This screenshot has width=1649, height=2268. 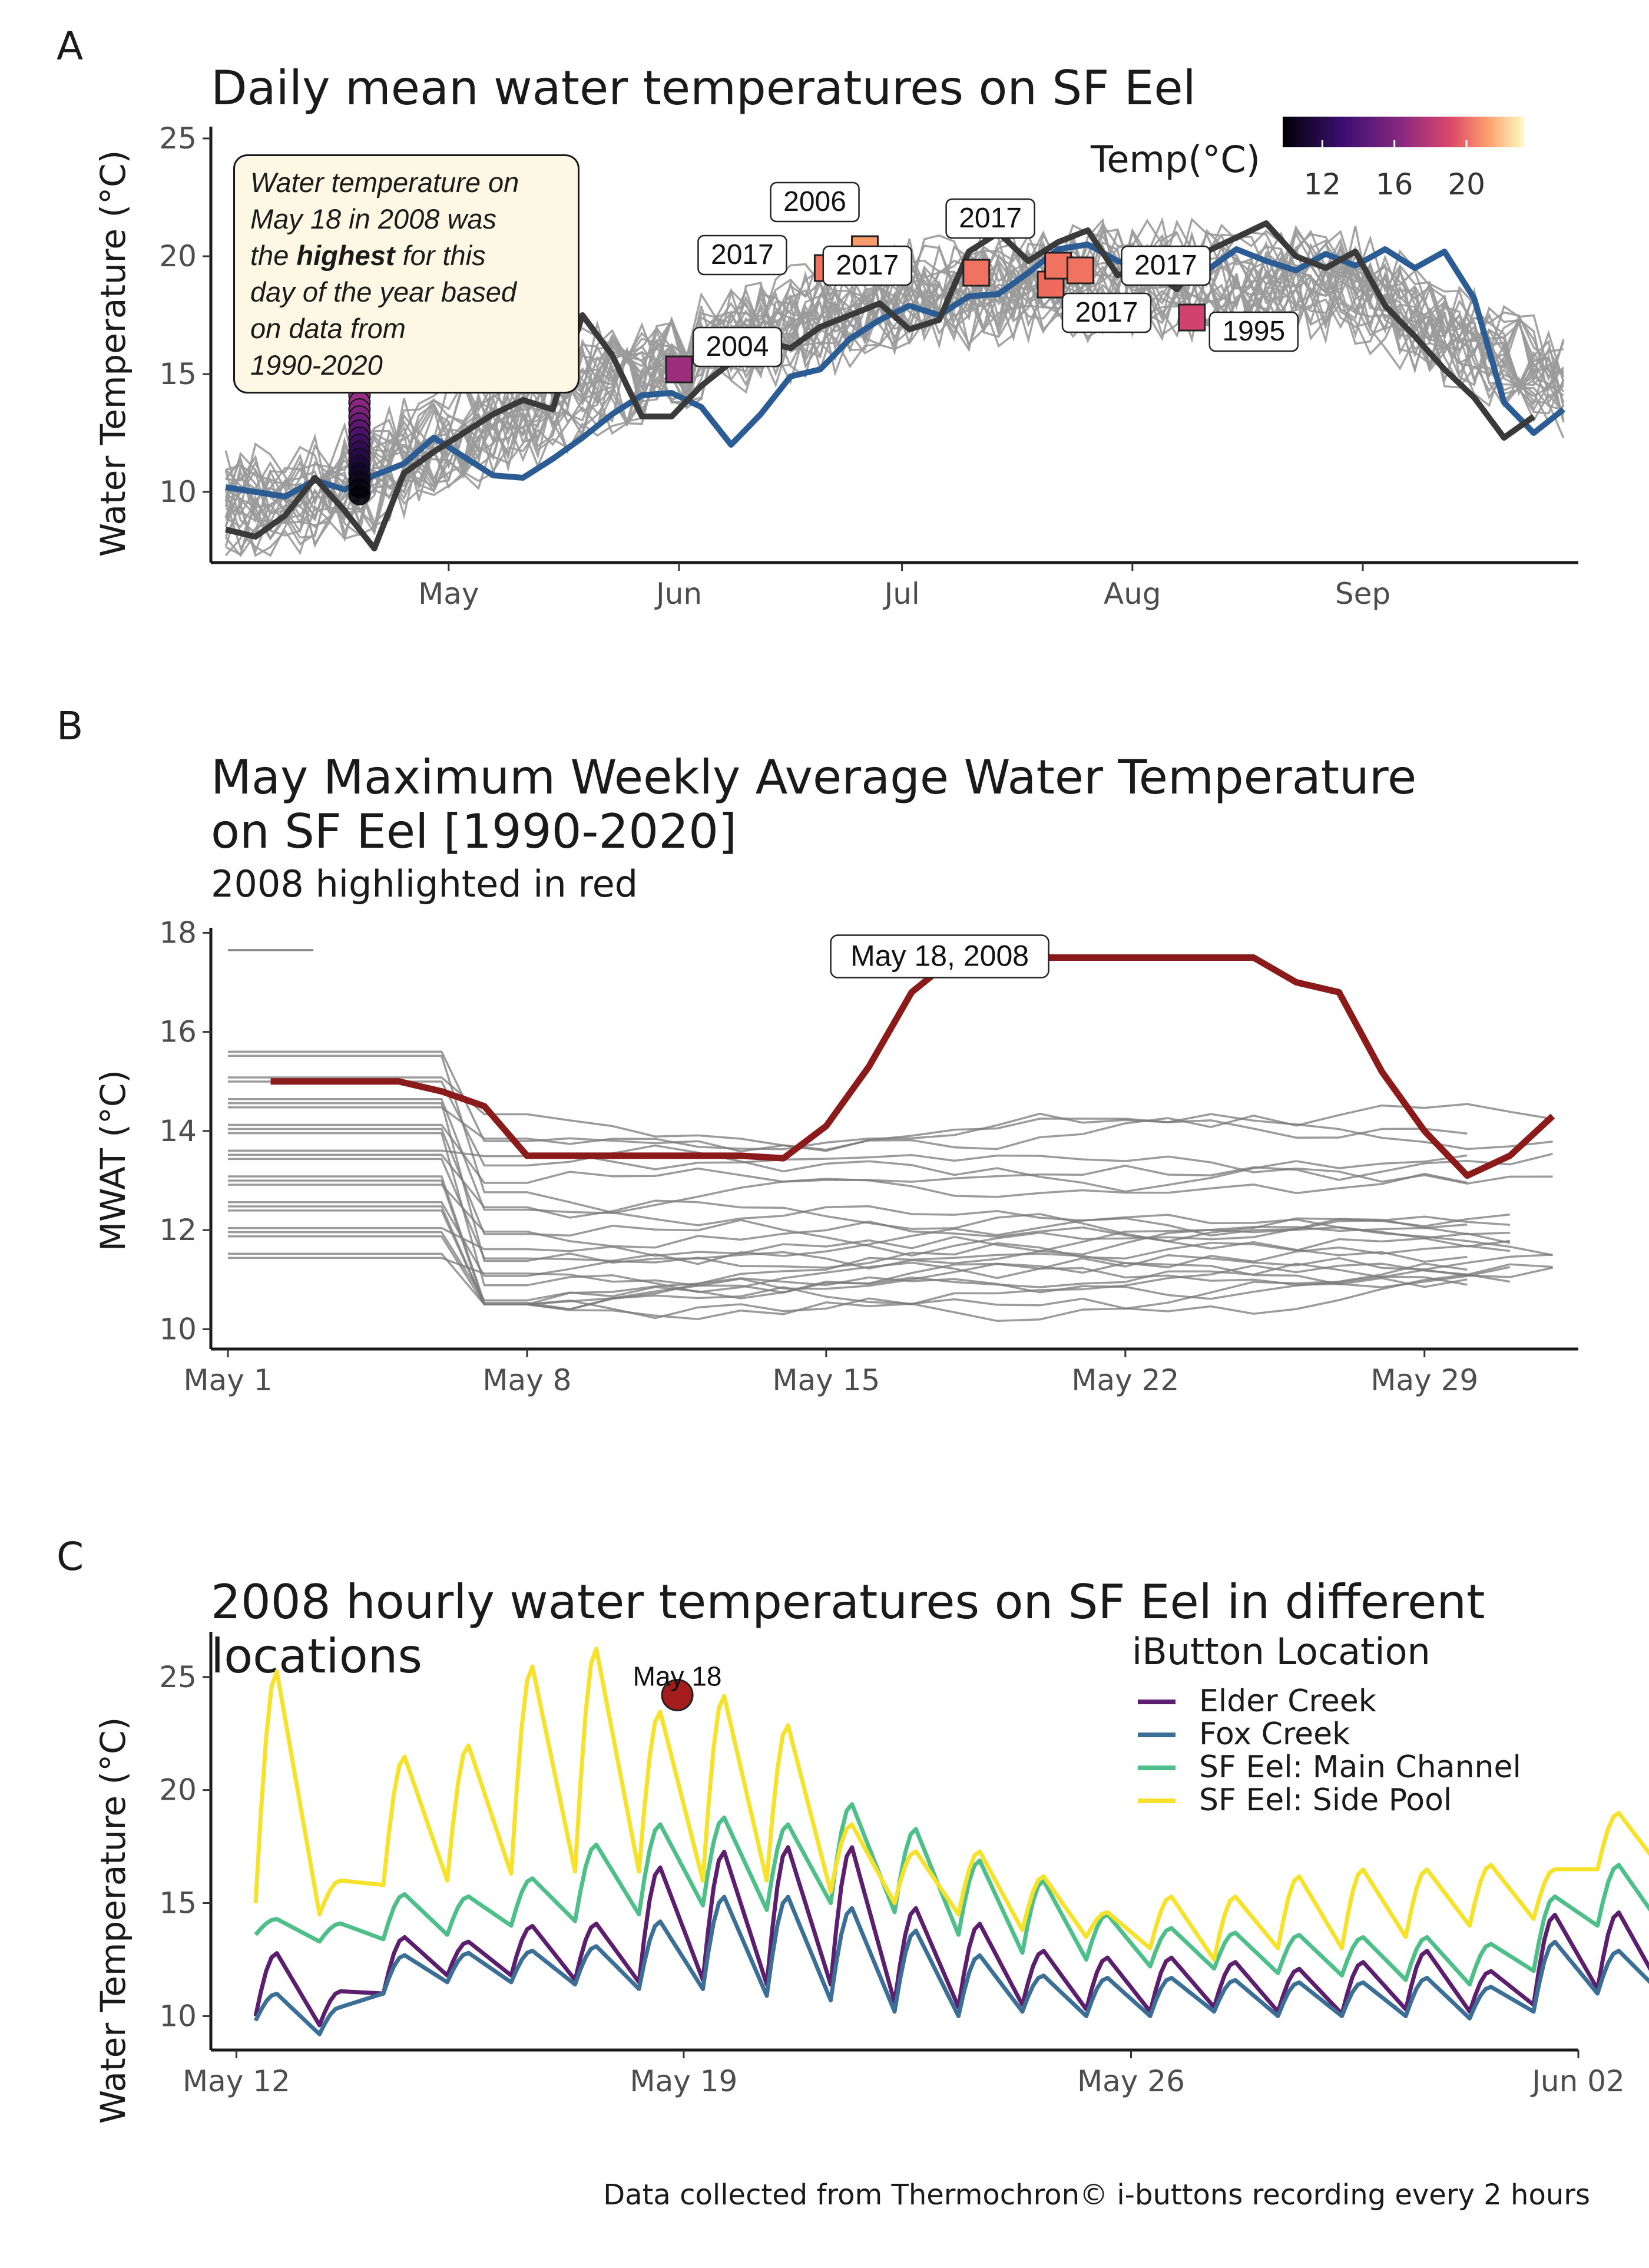 What do you see at coordinates (1360, 1767) in the screenshot?
I see `legend-label: SF Eel: Main Channel` at bounding box center [1360, 1767].